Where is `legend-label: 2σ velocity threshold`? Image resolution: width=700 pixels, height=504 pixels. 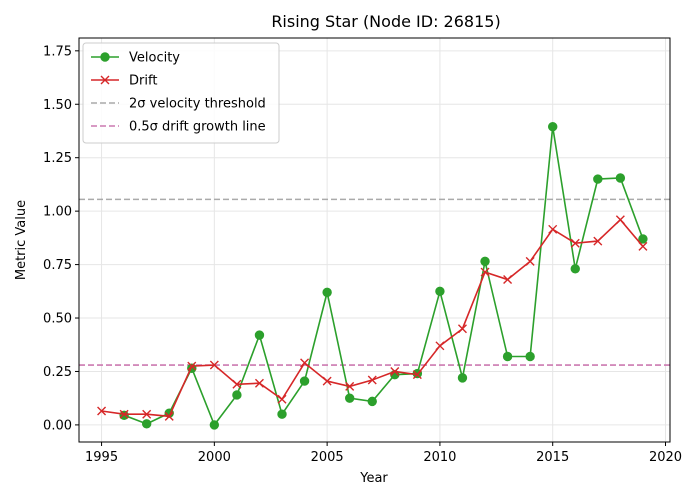
legend-label: 2σ velocity threshold is located at coordinates (197, 104).